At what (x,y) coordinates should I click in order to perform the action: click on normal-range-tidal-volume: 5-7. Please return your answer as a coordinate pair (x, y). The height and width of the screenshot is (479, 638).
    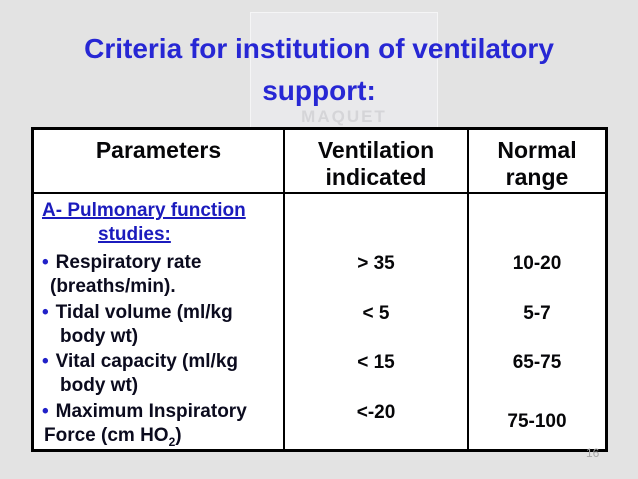
    Looking at the image, I should click on (536, 325).